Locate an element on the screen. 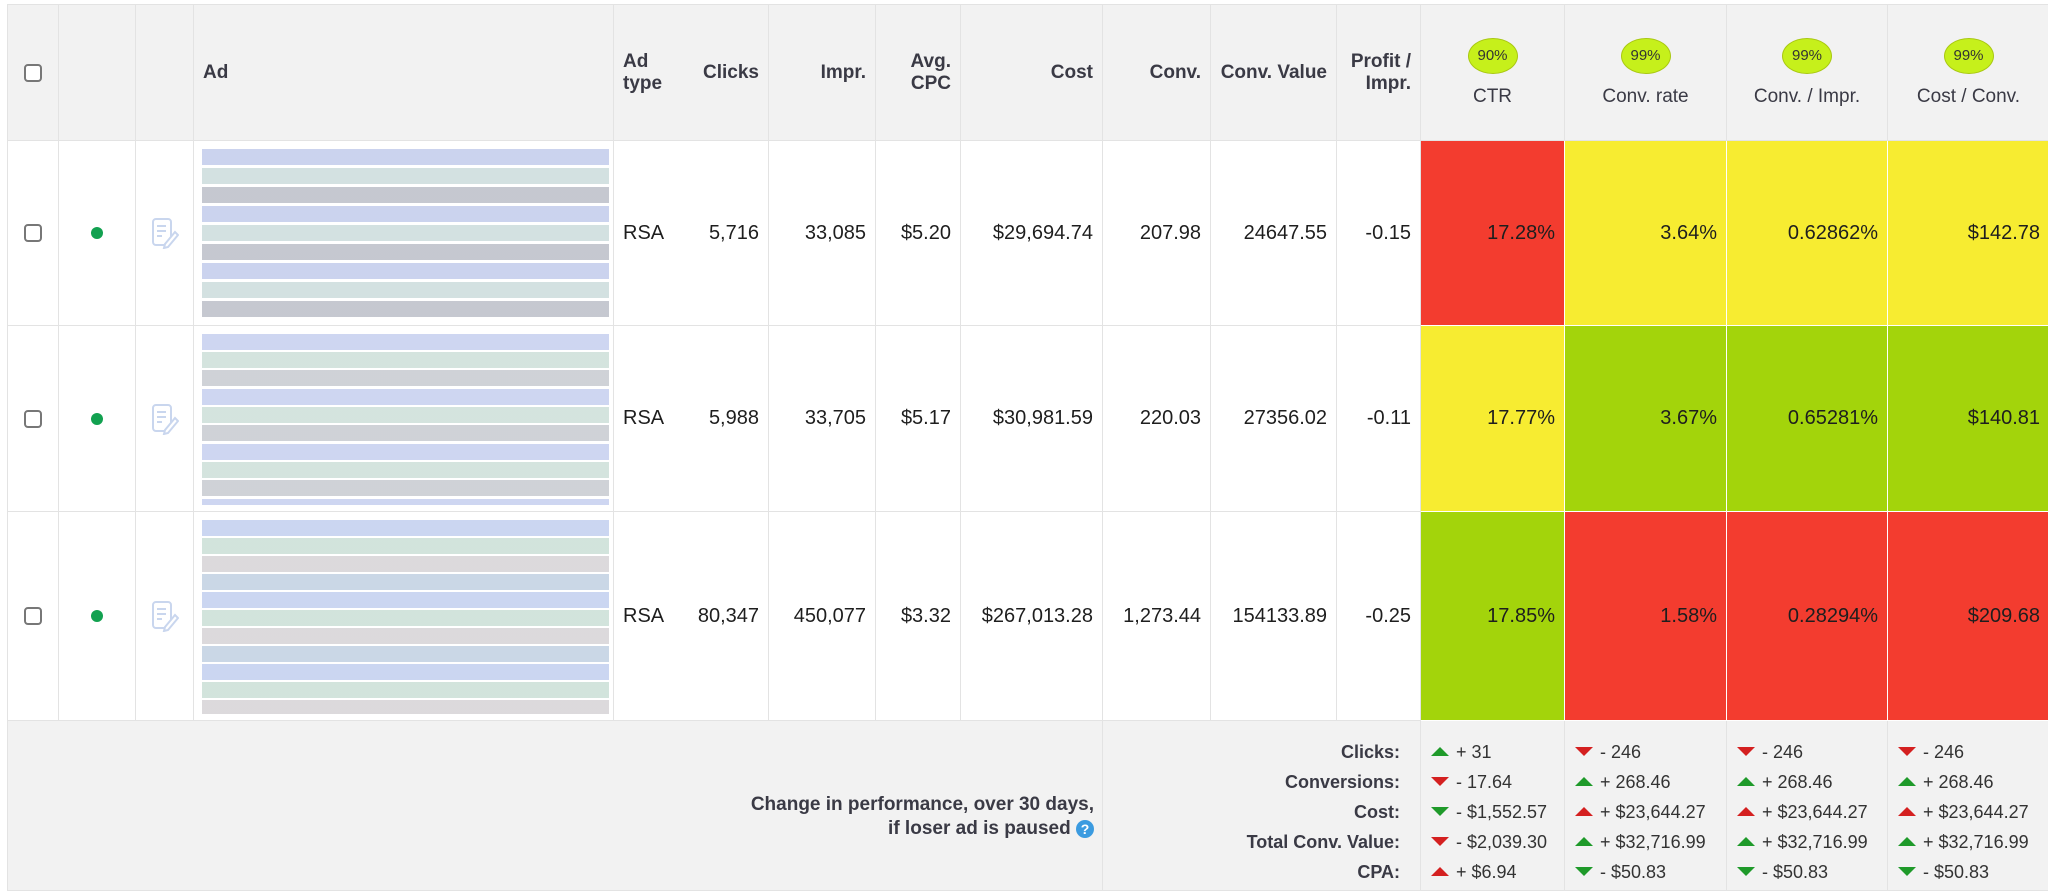 This screenshot has width=2048, height=891. footer-deltas-ctr: + 31 - 17.64 - $1,552.57 - $2,039.30 + $6.94 is located at coordinates (1493, 806).